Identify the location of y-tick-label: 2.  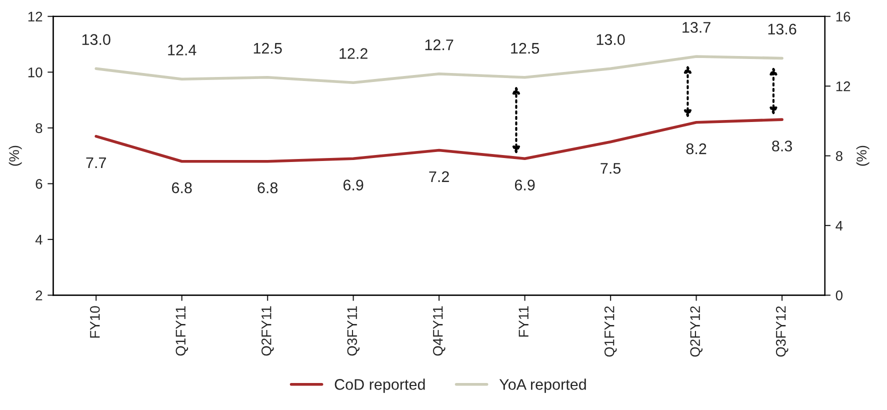
(39, 295).